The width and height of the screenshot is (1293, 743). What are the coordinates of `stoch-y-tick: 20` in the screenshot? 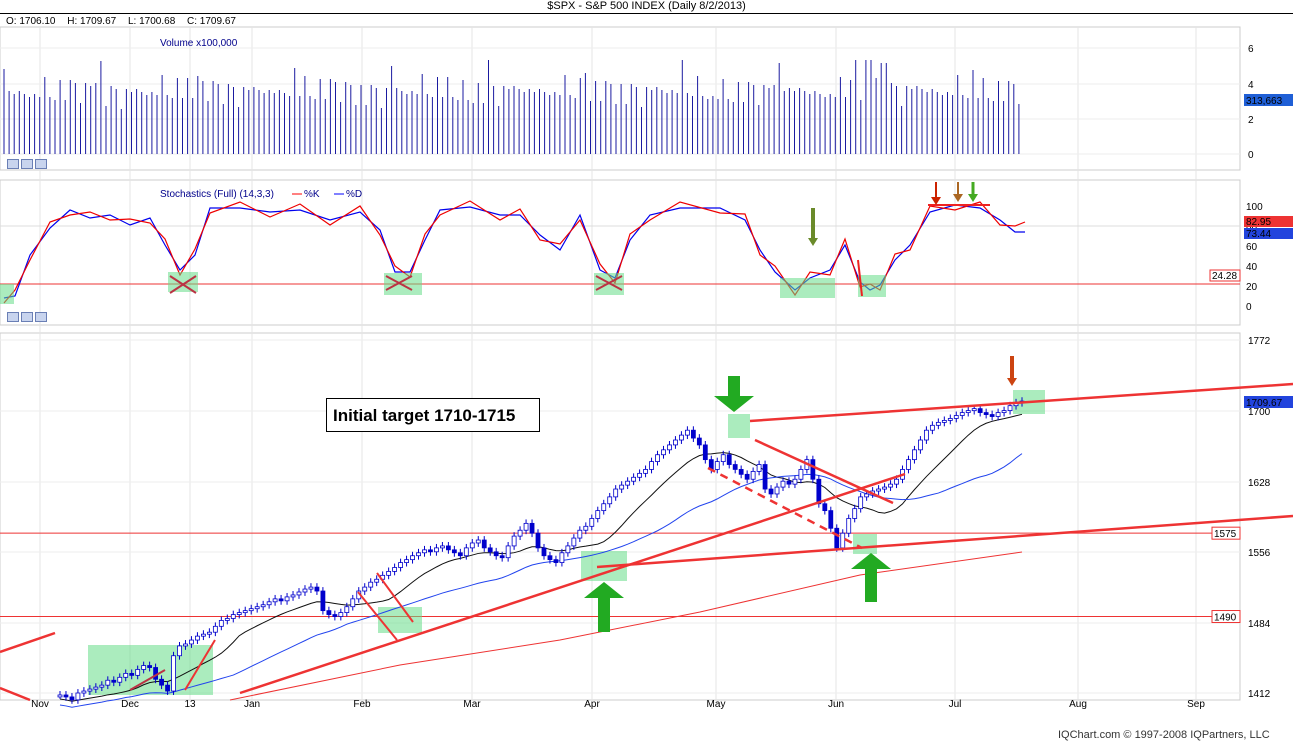 It's located at (1252, 287).